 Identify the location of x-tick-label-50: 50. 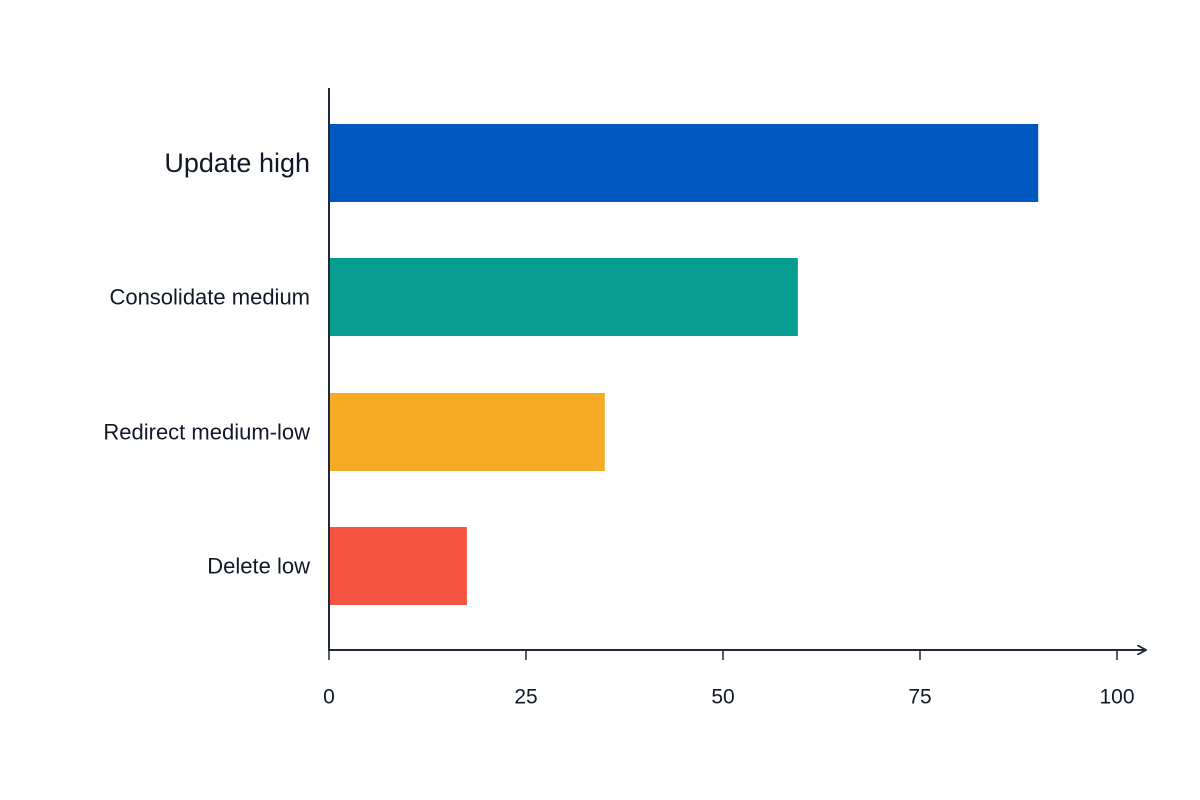
(722, 697).